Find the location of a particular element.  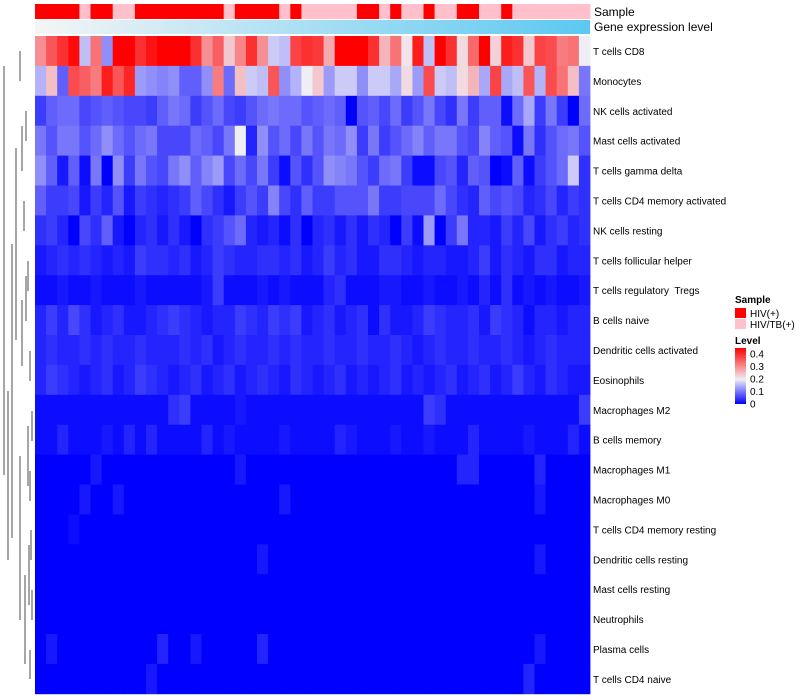

legend-level-title: Level is located at coordinates (748, 341).